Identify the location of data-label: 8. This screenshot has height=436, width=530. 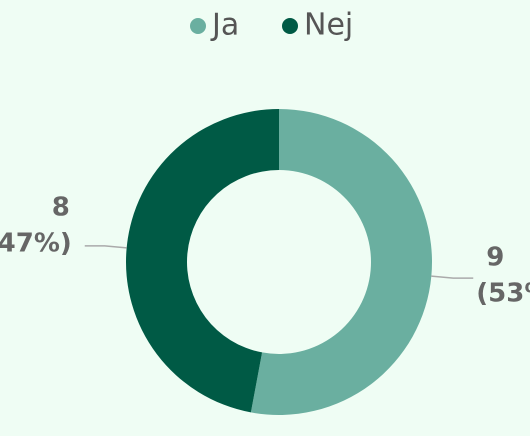
(61, 207).